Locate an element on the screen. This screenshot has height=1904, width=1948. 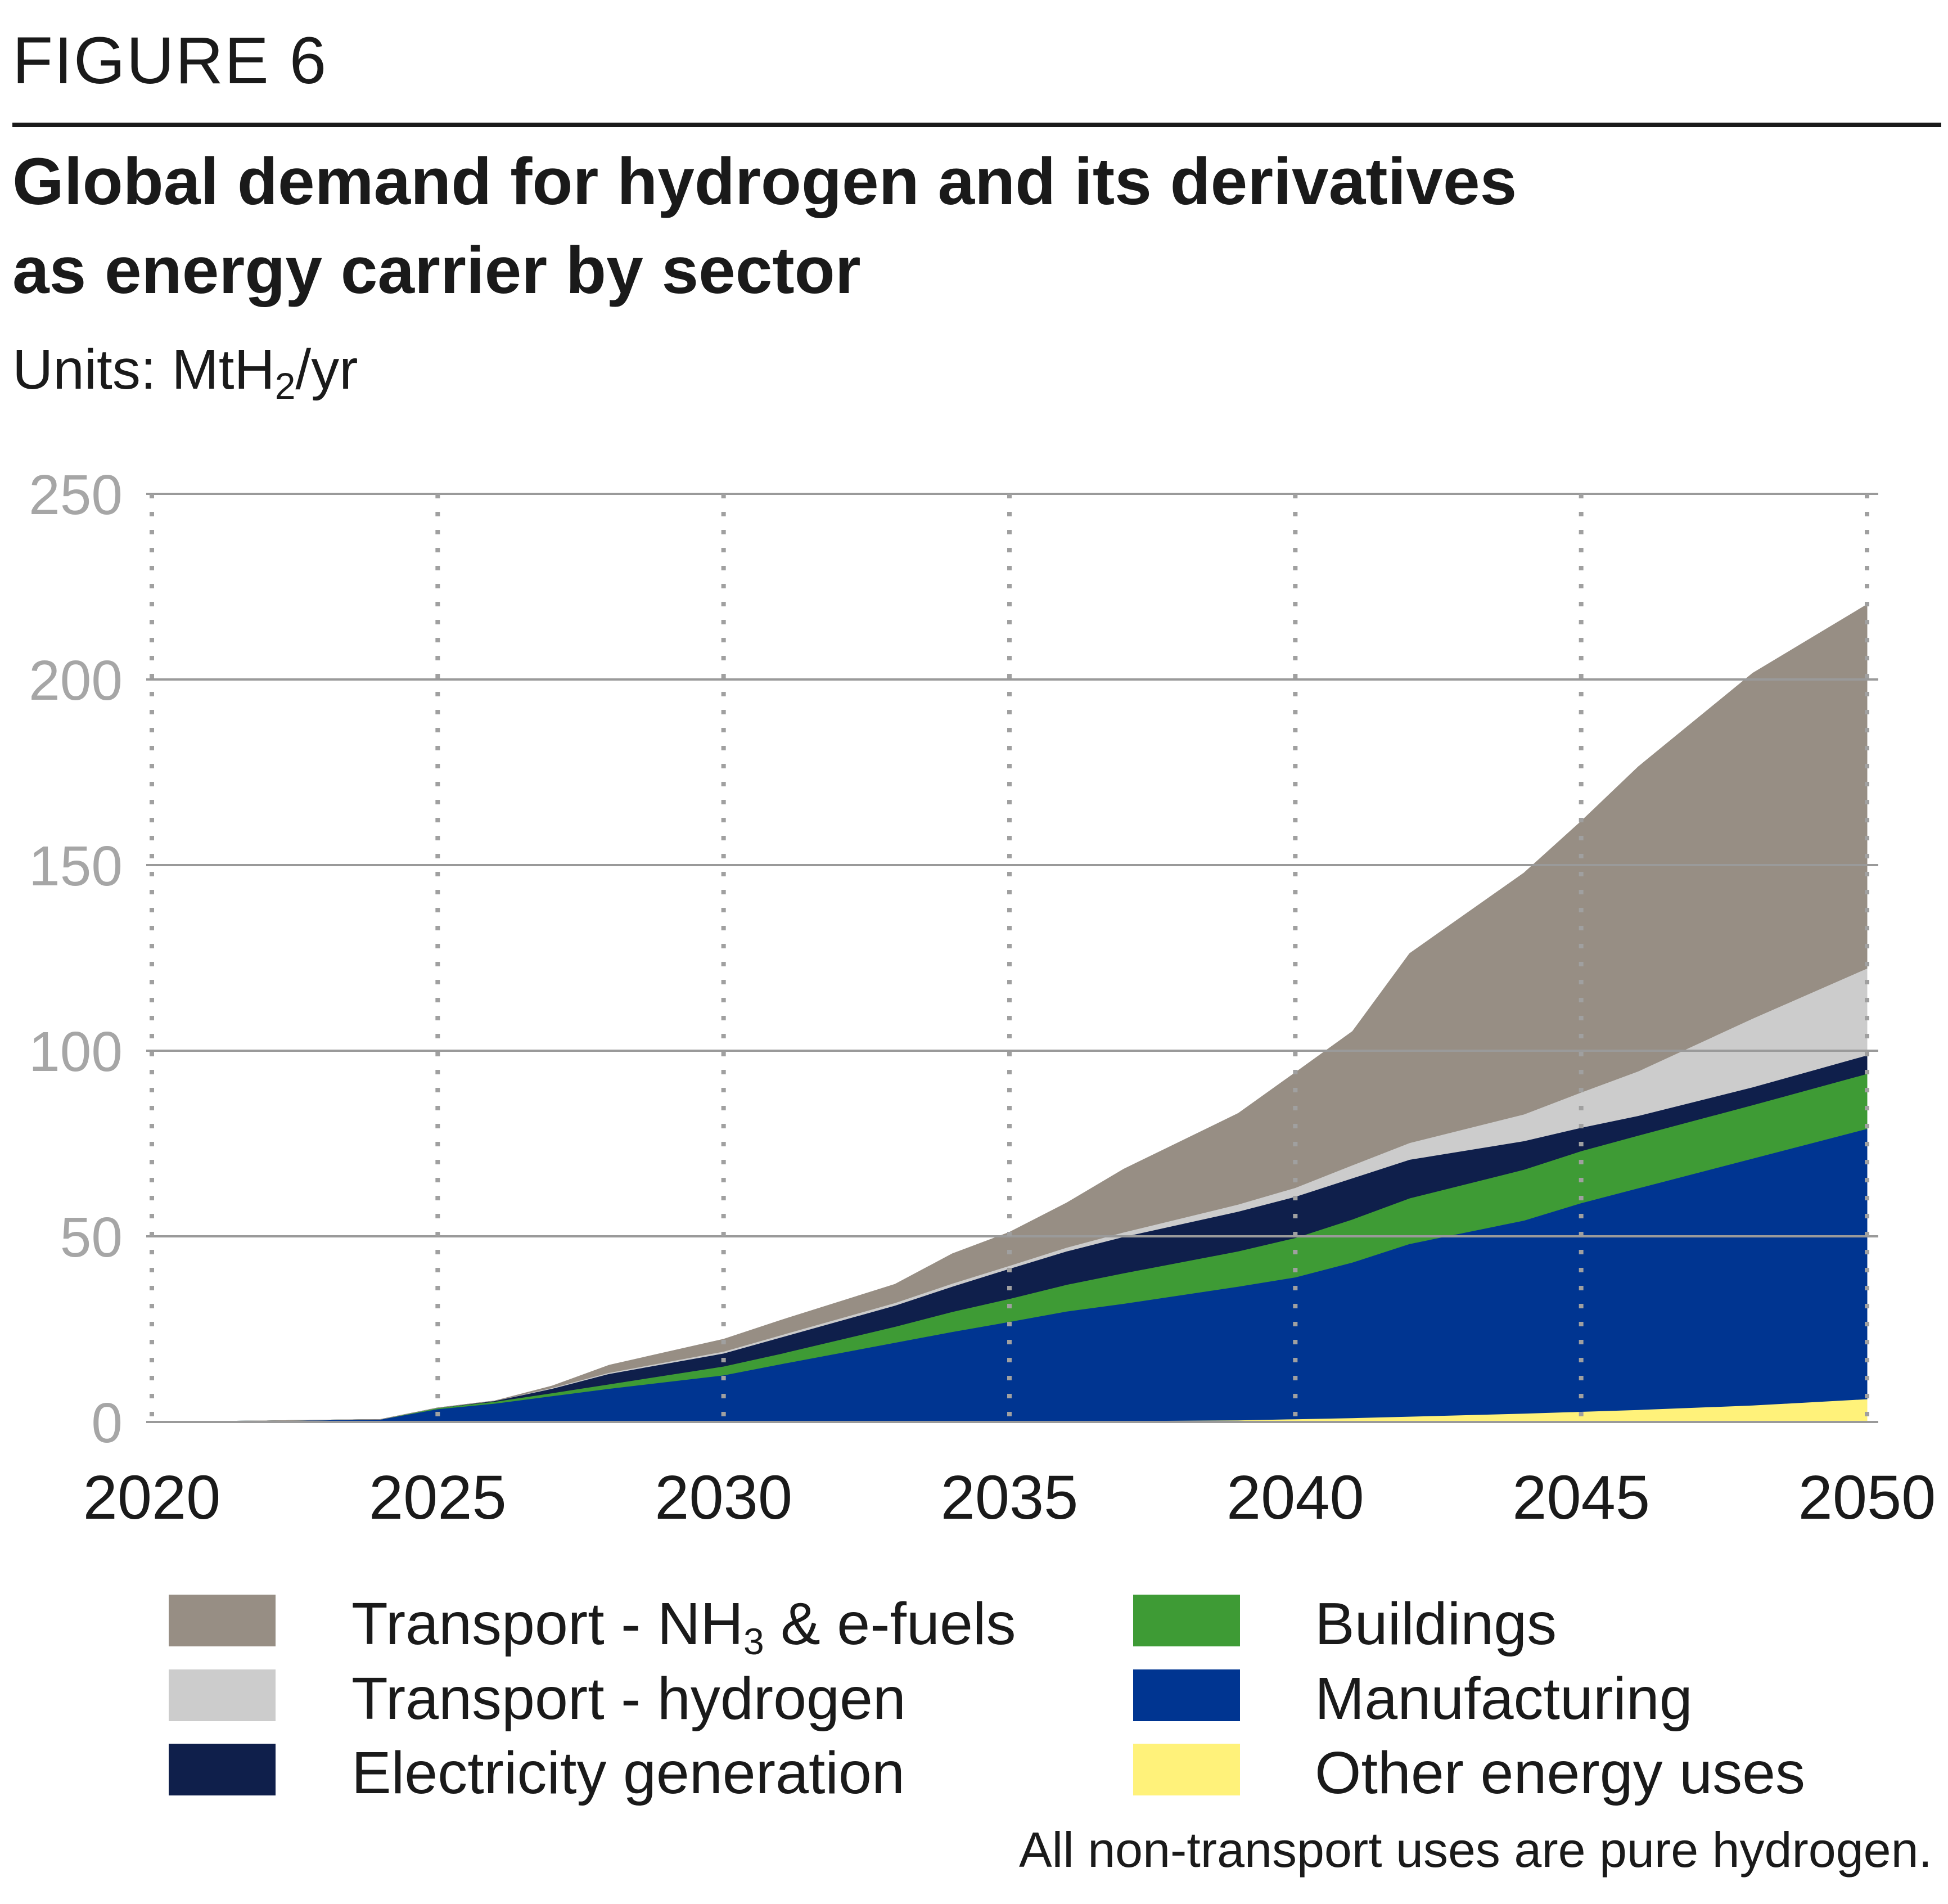
x-axis-tick-labels: 2020 2025 2030 2035 2040 2045 2050 is located at coordinates (1010, 1497).